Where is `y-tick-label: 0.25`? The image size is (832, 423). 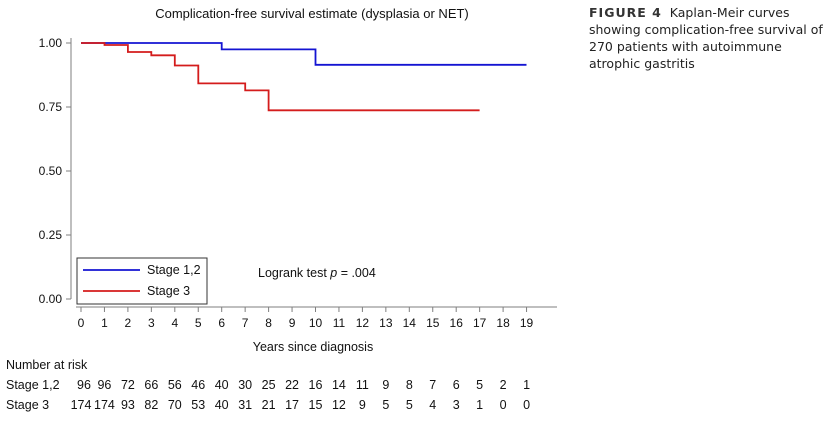
y-tick-label: 0.25 is located at coordinates (51, 235).